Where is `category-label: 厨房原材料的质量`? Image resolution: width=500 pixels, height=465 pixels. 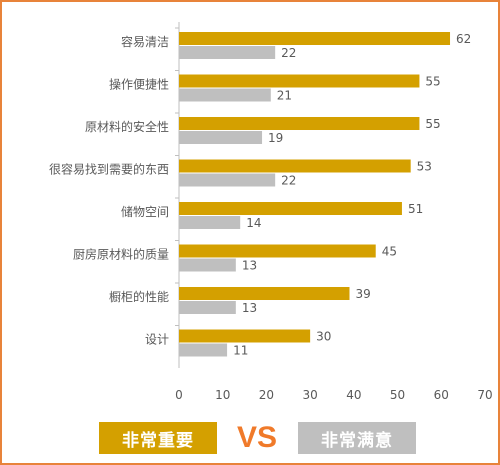
category-label: 厨房原材料的质量 is located at coordinates (121, 254).